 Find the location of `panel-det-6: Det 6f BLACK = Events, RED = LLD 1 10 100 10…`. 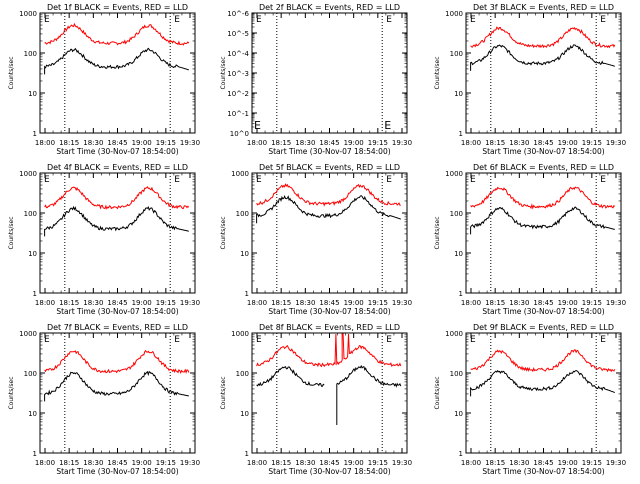

panel-det-6: Det 6f BLACK = Events, RED = LLD 1 10 100 10… is located at coordinates (530, 239).